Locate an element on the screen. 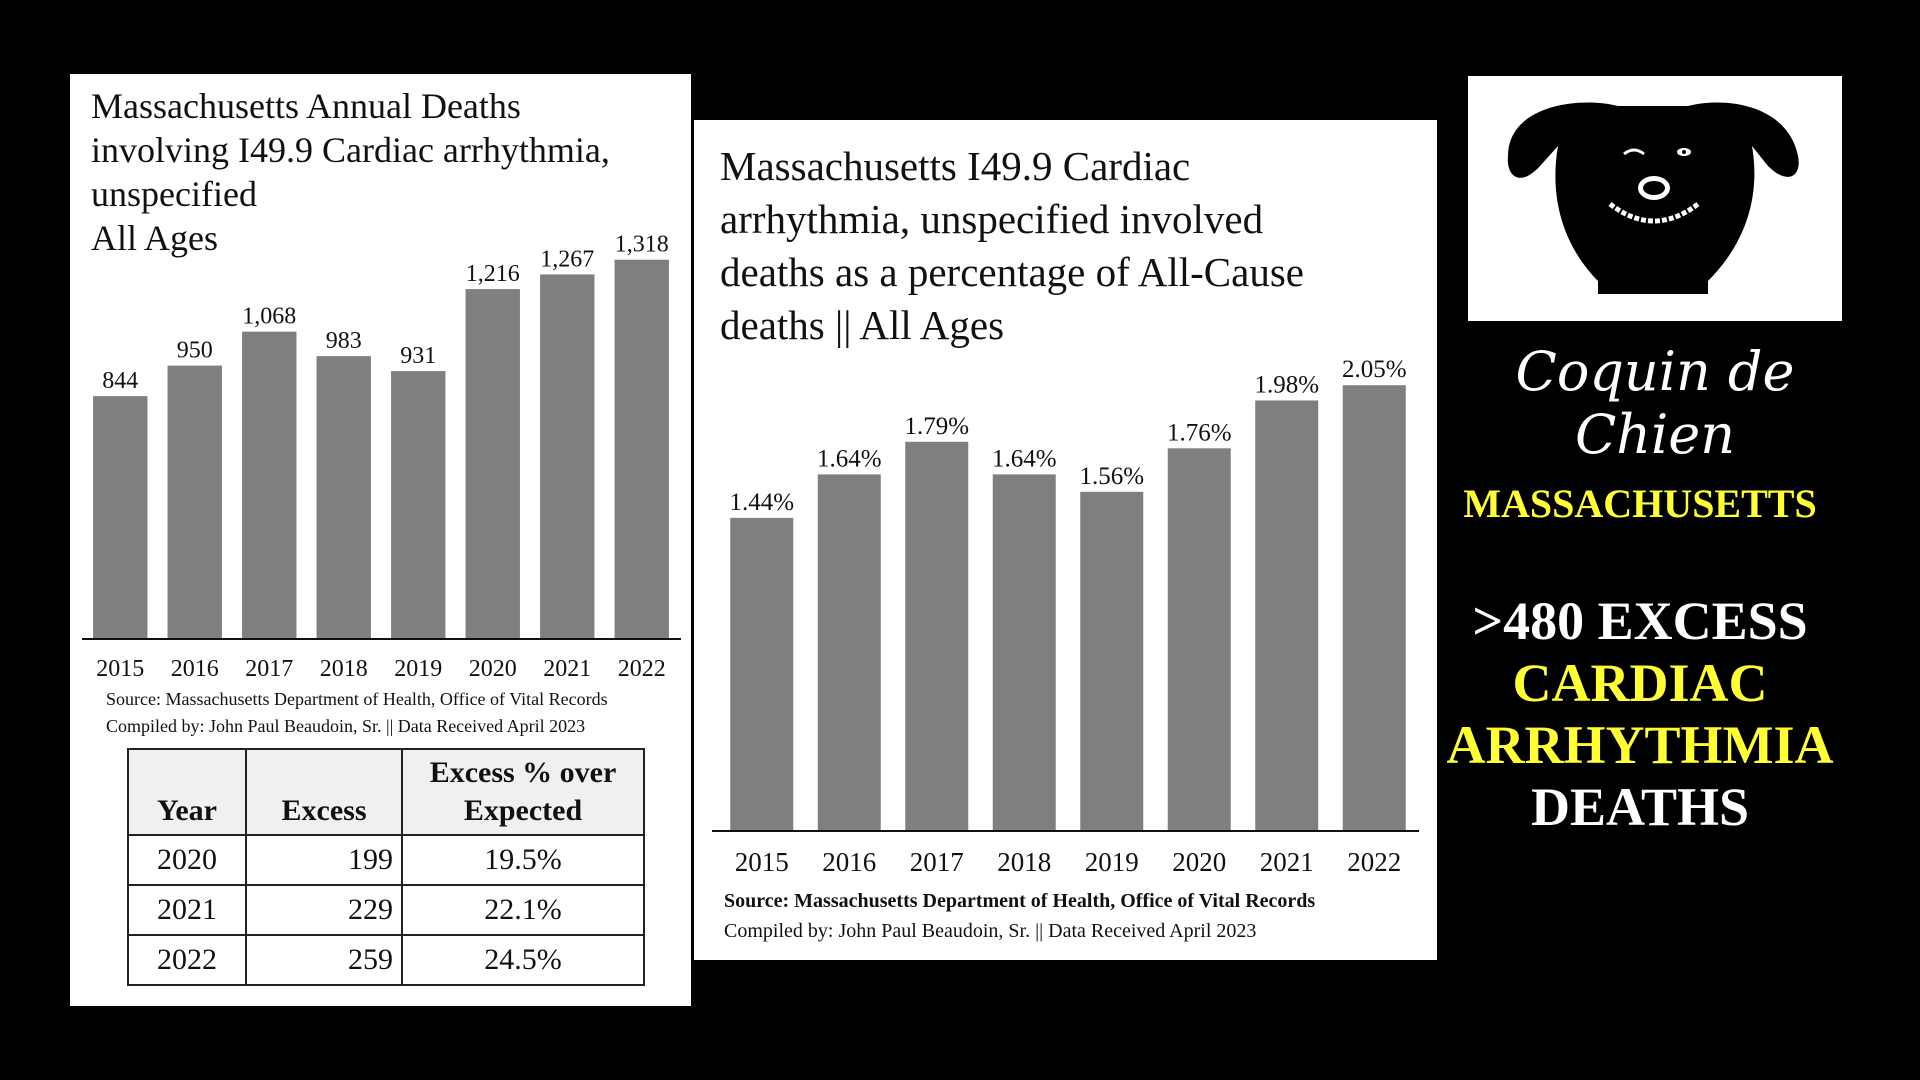 Image resolution: width=1920 pixels, height=1080 pixels. table-row: 2020 199 19.5% is located at coordinates (386, 860).